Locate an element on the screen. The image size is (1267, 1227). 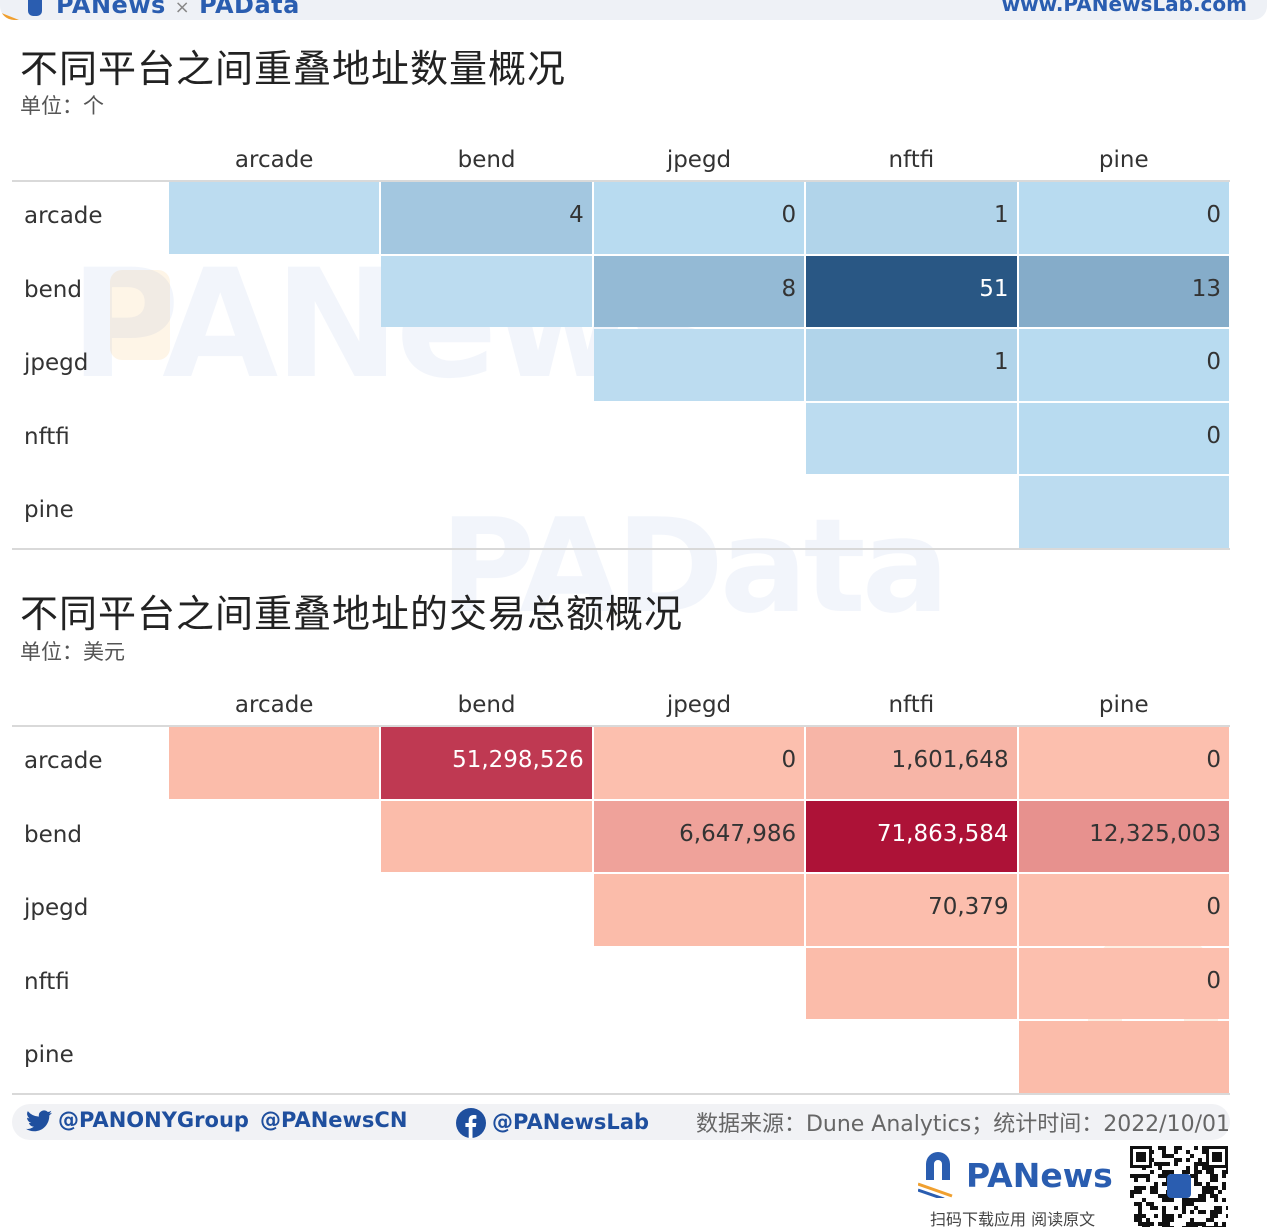
header-brand: PANews × PAData is located at coordinates (178, 9).